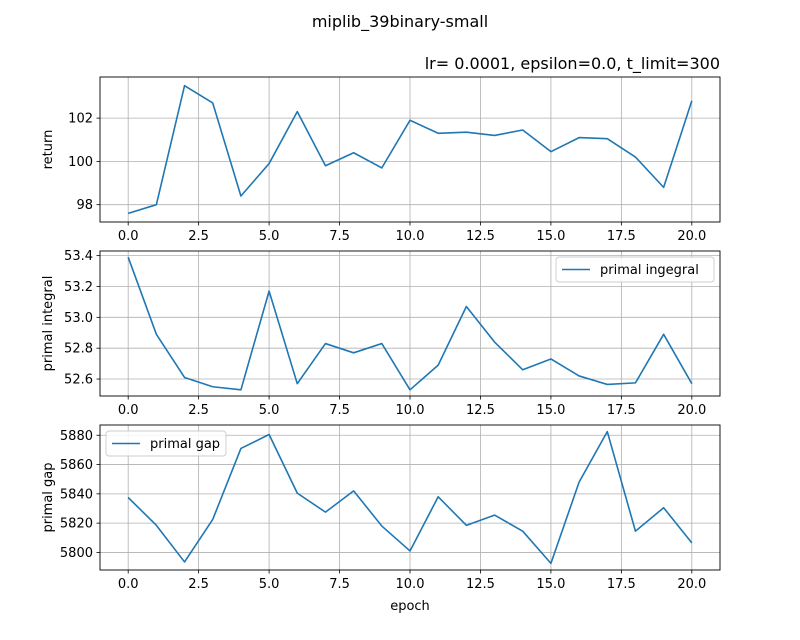  Describe the element at coordinates (78, 287) in the screenshot. I see `y-tick-label: 53.2` at that location.